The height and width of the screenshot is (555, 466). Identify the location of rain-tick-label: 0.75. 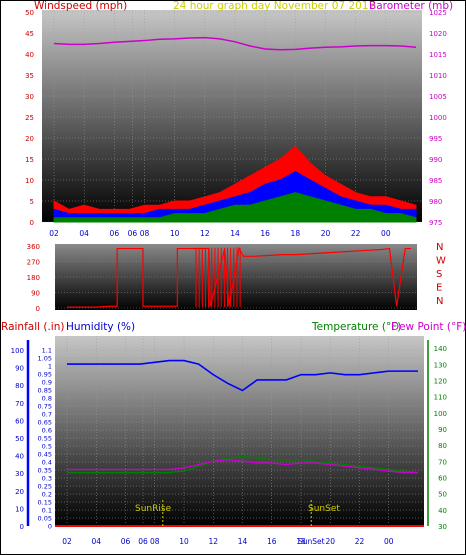
(45, 407).